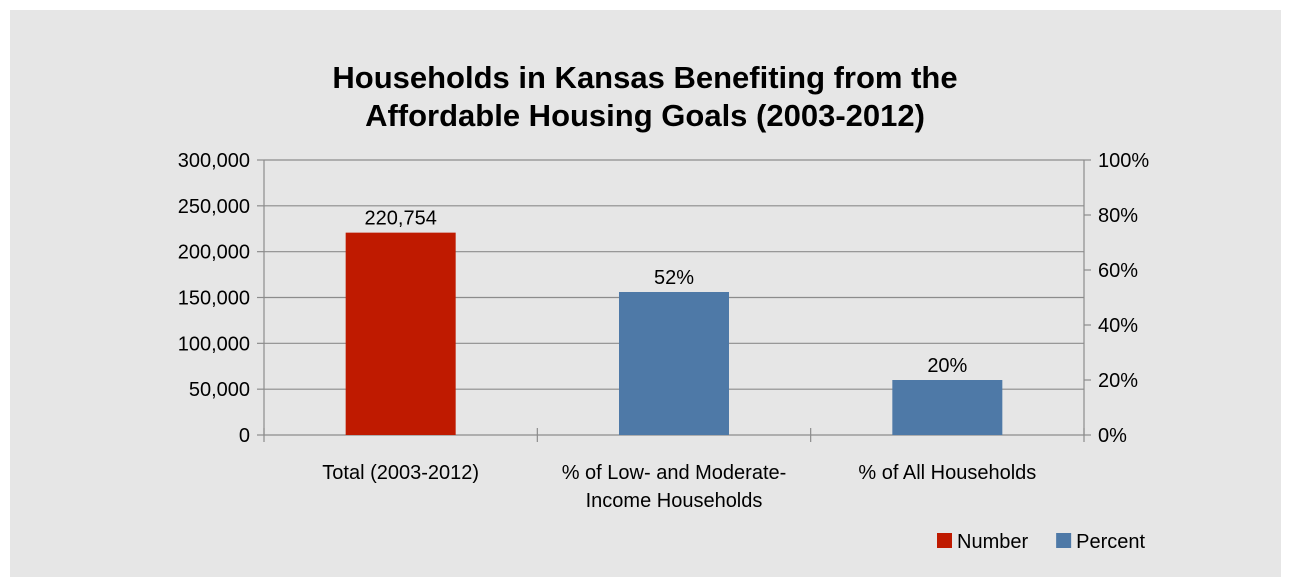  Describe the element at coordinates (1112, 436) in the screenshot. I see `right-tick-label: 0%` at that location.